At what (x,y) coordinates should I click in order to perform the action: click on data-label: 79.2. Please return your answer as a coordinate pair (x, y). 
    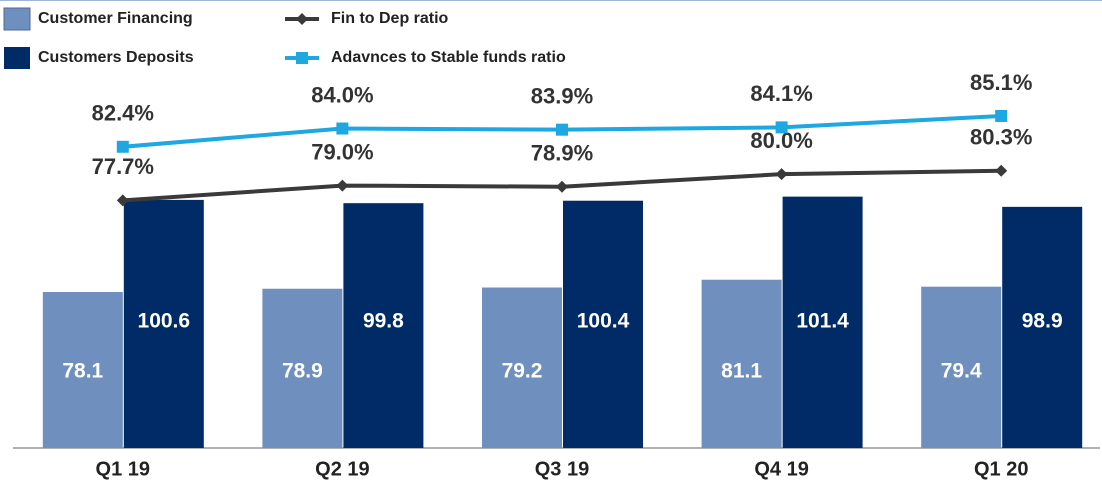
    Looking at the image, I should click on (522, 371).